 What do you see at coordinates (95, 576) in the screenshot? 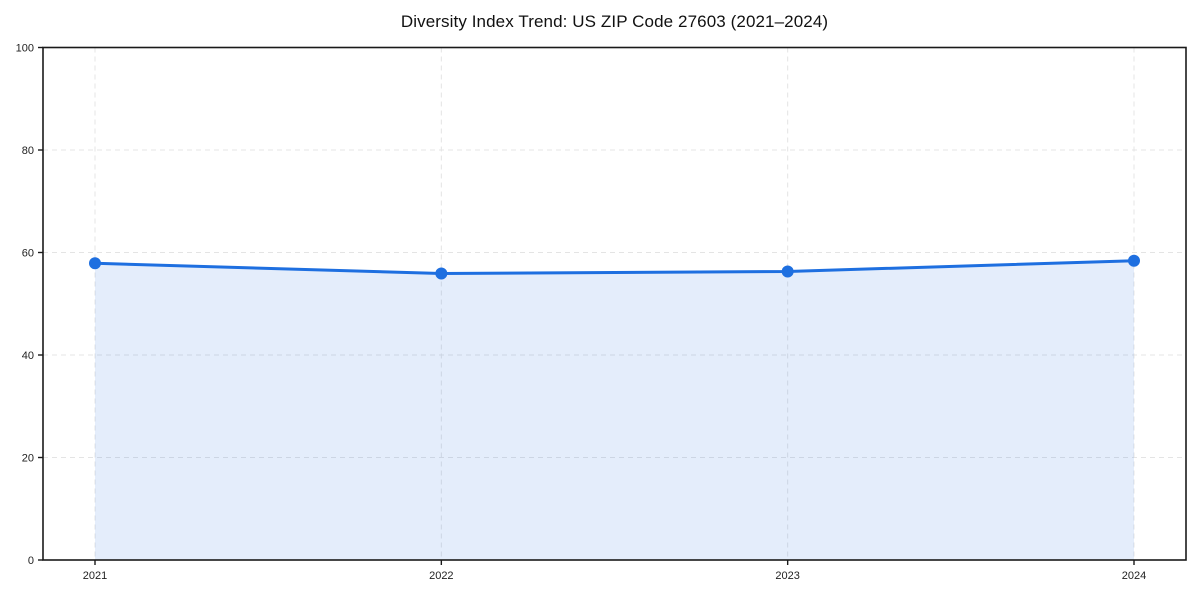
I see `x-axis-tick-label: 2021` at bounding box center [95, 576].